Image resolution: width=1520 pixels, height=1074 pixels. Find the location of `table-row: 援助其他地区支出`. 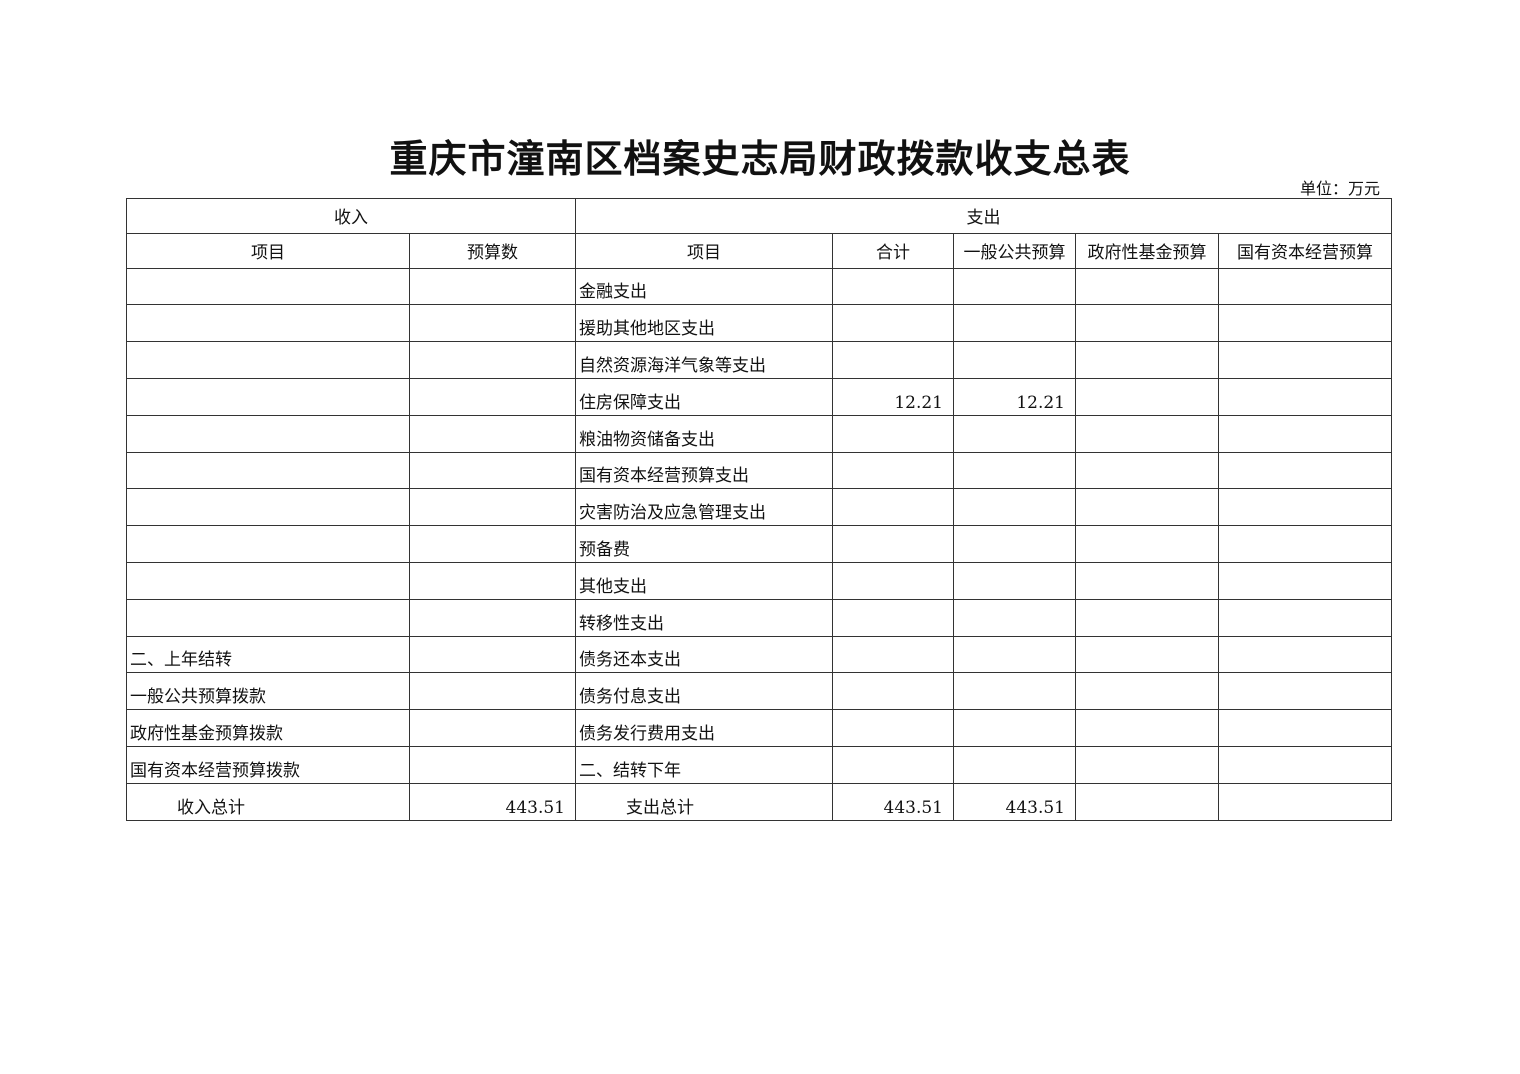

table-row: 援助其他地区支出 is located at coordinates (759, 323).